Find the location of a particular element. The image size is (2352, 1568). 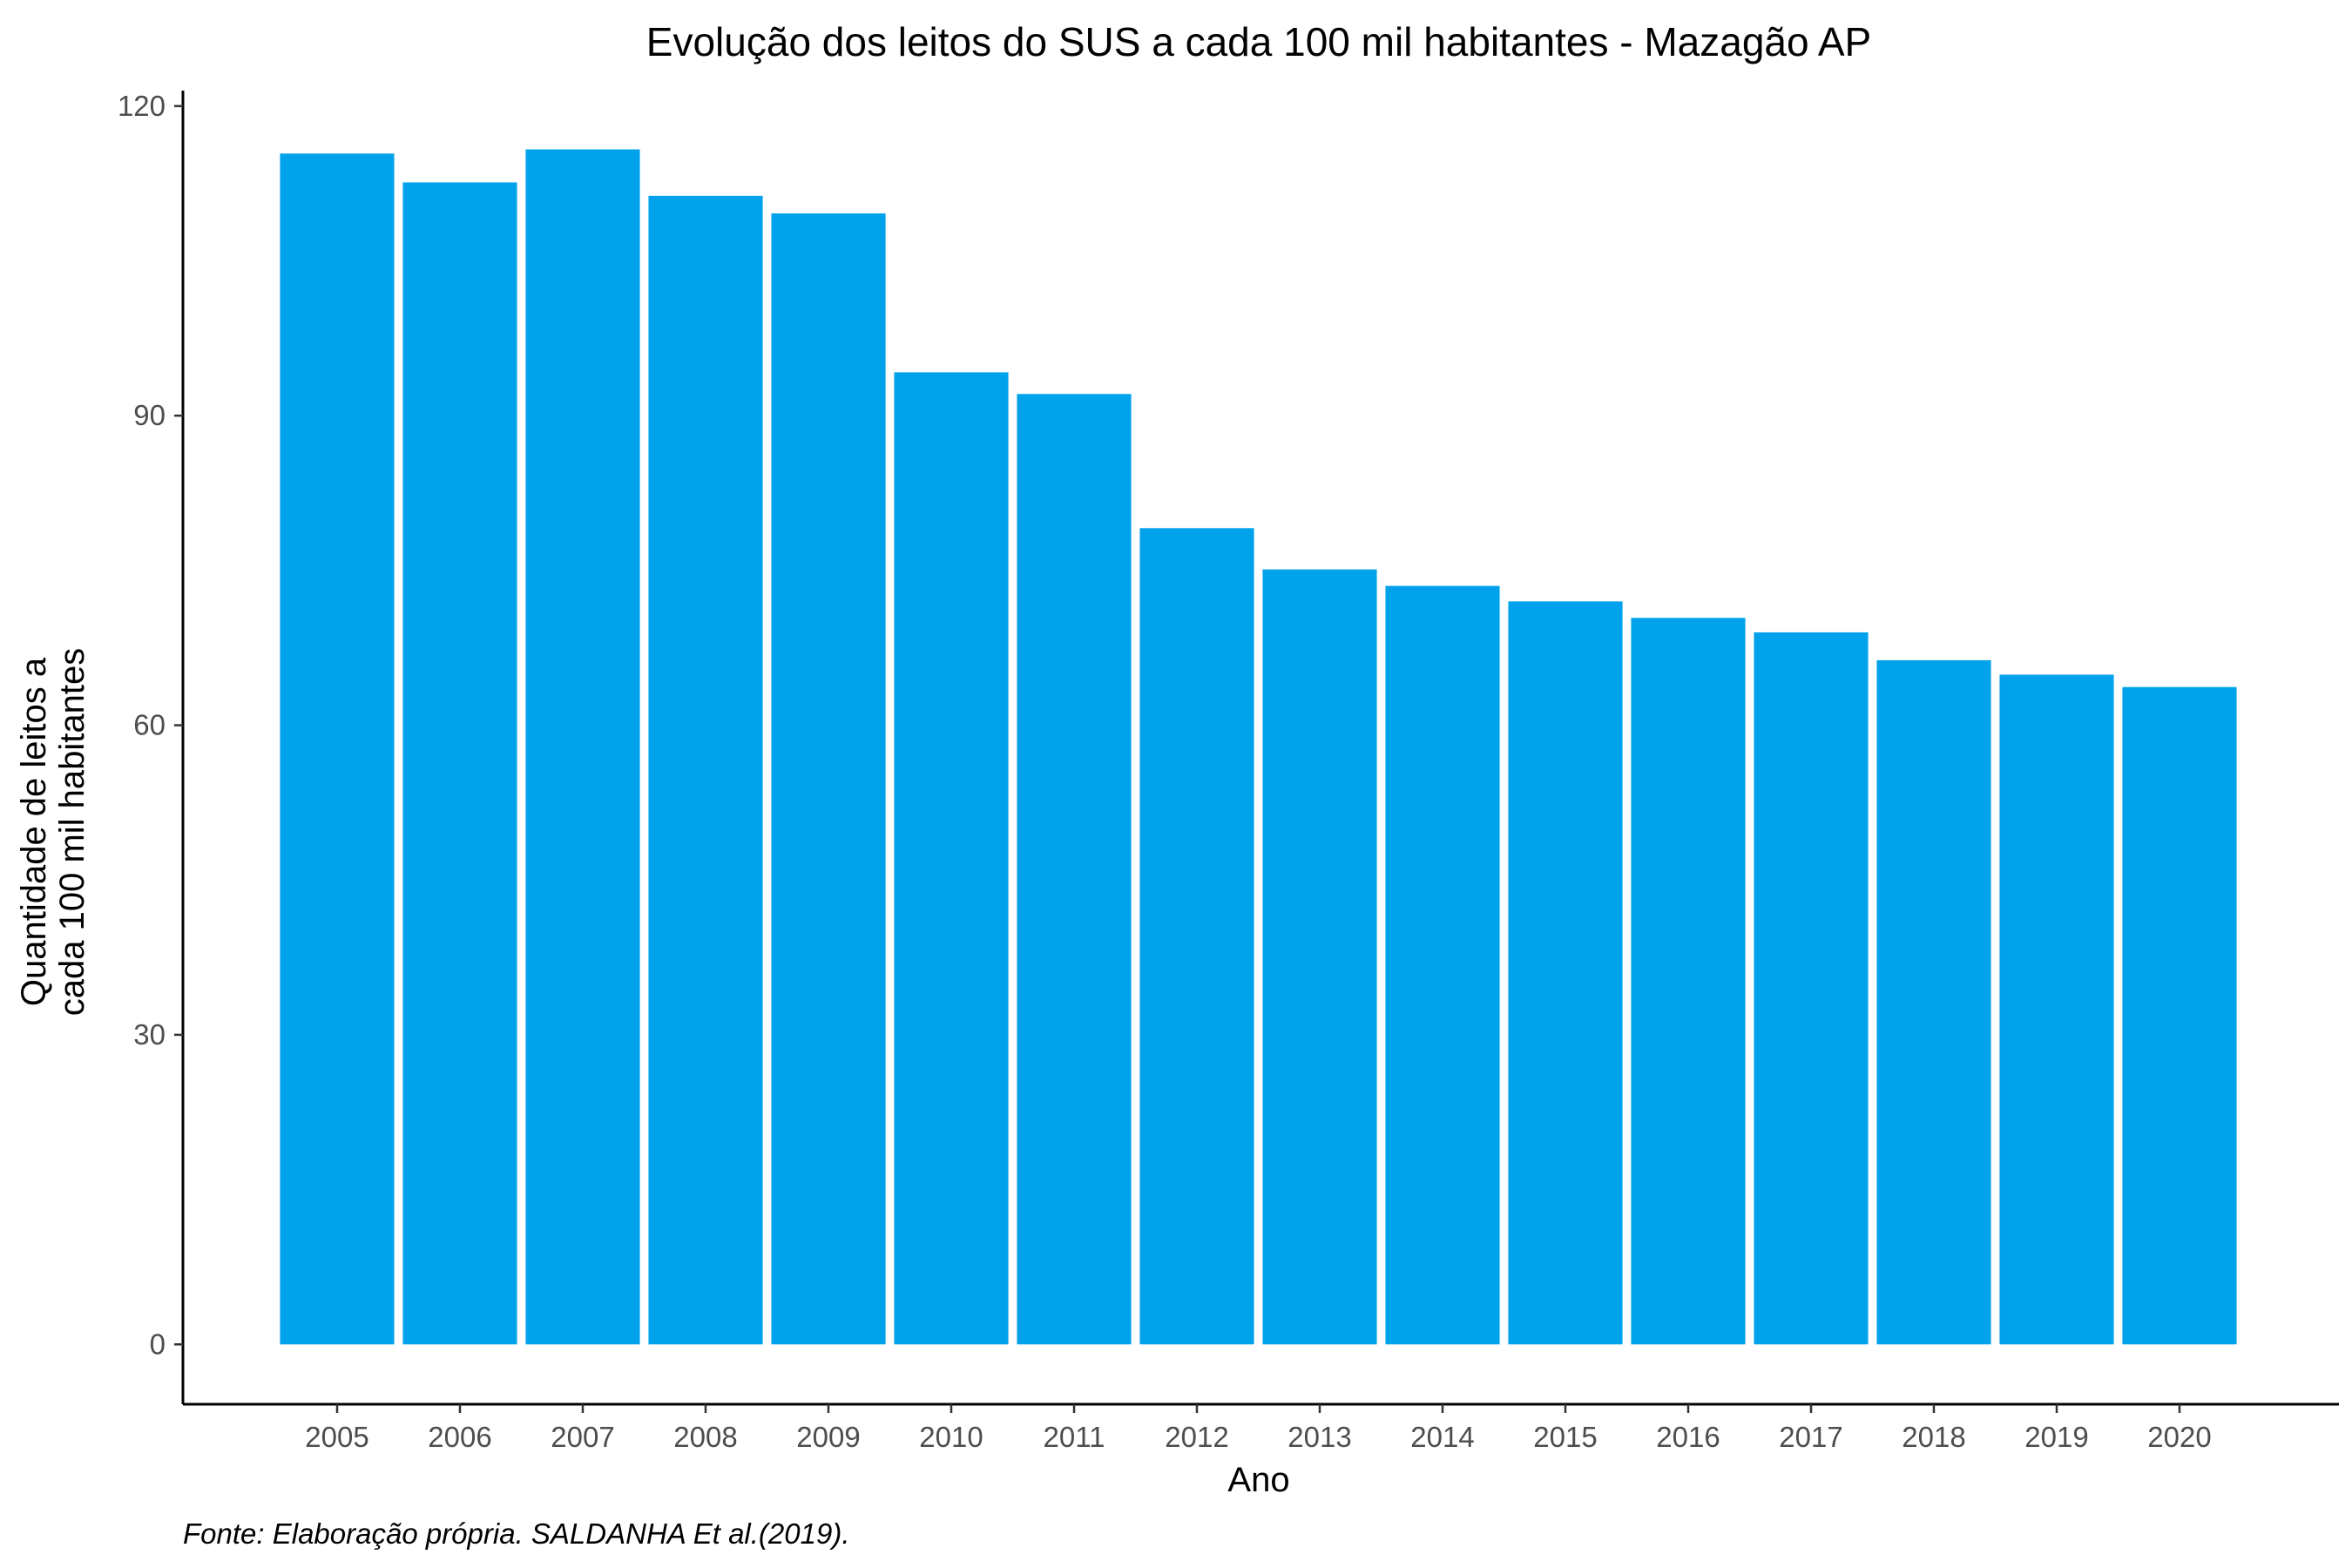

bar-2005 is located at coordinates (337, 749).